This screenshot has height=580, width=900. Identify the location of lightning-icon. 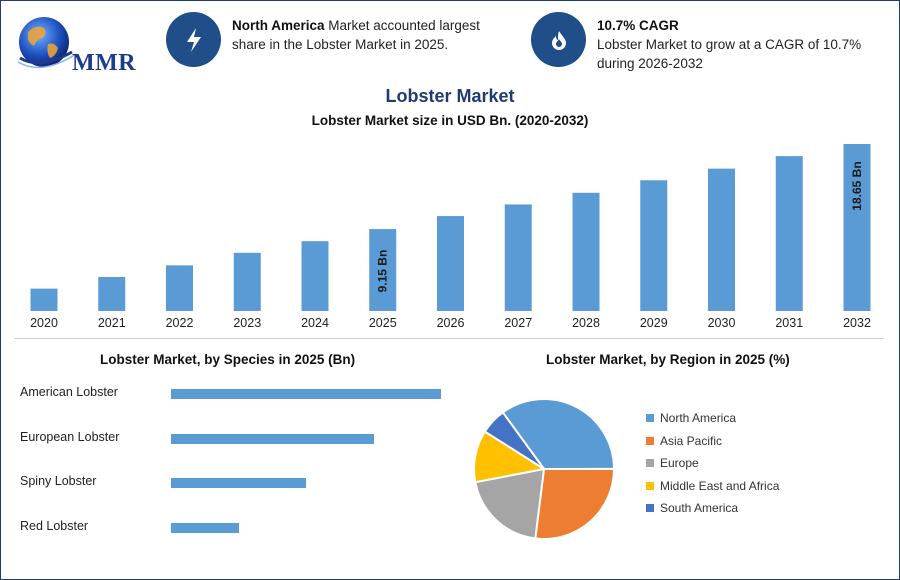
(193, 39).